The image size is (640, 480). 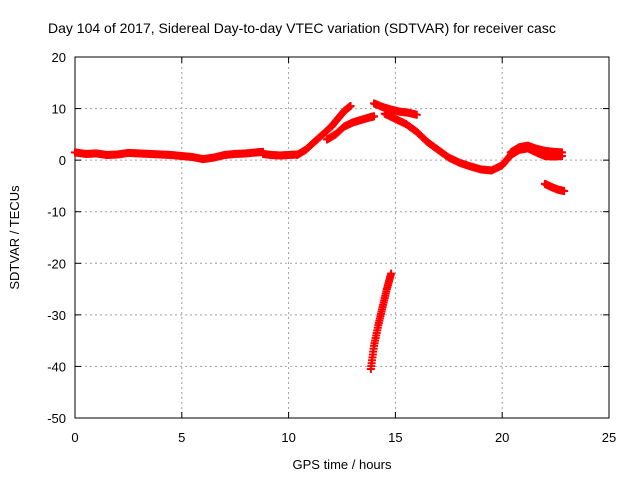 I want to click on series-track-i, so click(x=381, y=321).